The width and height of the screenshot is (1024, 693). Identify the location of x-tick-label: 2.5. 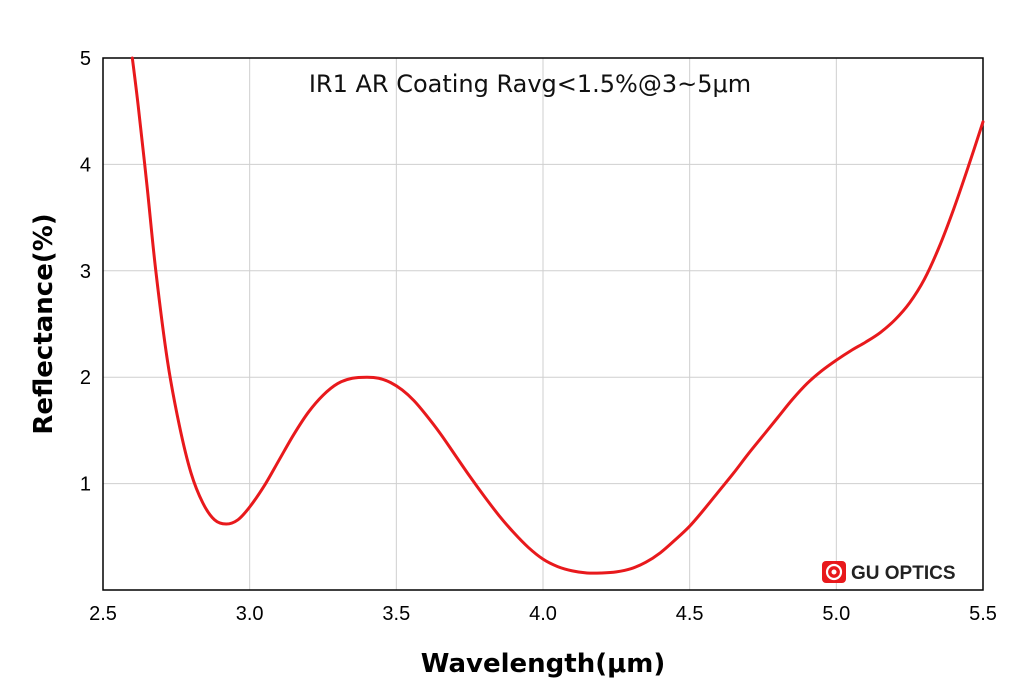
(103, 614).